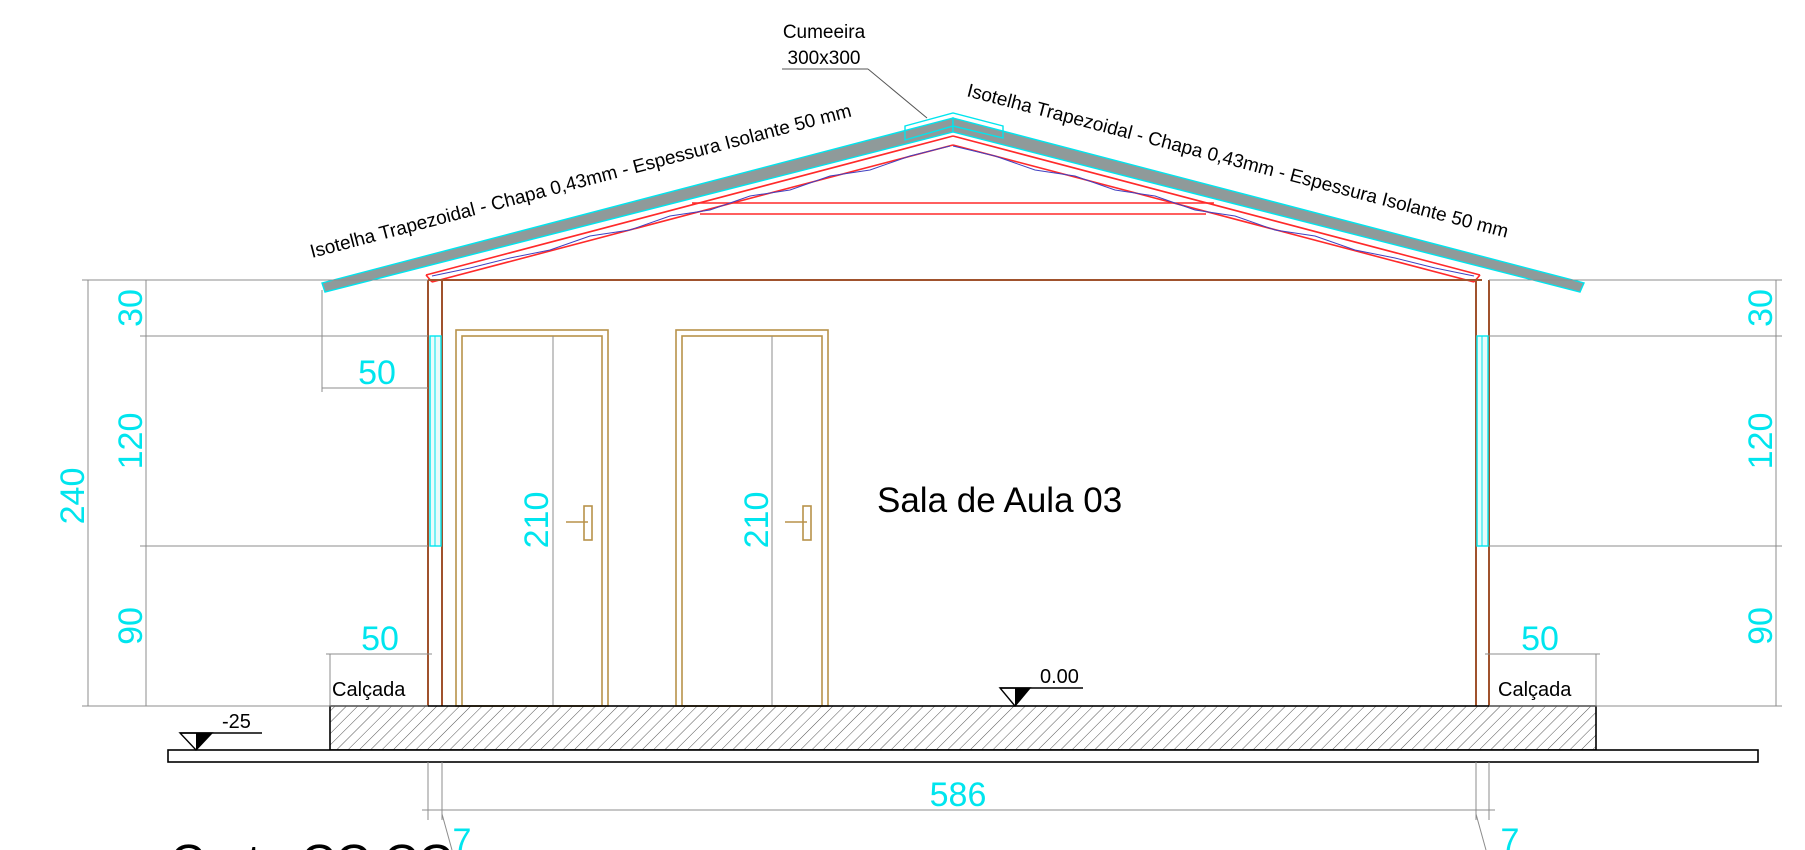 The height and width of the screenshot is (850, 1805). What do you see at coordinates (1535, 690) in the screenshot?
I see `sidewalk-label-right: Calçada` at bounding box center [1535, 690].